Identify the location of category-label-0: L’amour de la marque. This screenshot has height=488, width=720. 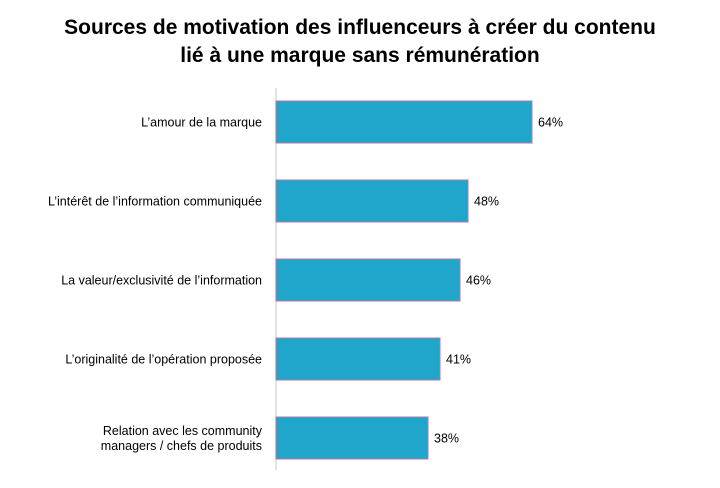
(201, 123).